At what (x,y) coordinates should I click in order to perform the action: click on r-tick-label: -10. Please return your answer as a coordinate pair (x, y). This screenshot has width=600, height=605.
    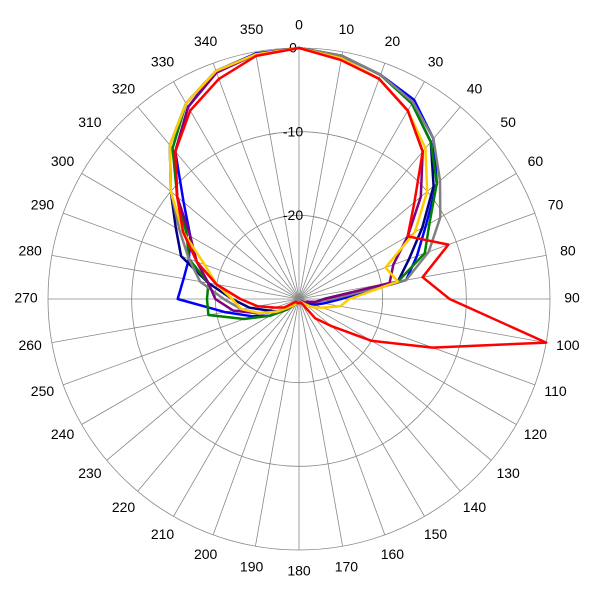
    Looking at the image, I should click on (293, 131).